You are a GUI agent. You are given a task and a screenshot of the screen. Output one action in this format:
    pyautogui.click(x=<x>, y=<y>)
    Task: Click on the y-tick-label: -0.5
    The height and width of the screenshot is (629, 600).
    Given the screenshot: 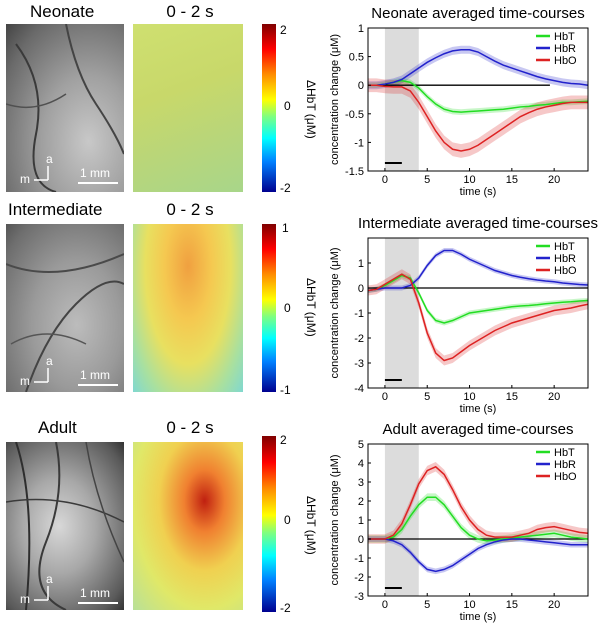 What is the action you would take?
    pyautogui.click(x=354, y=115)
    